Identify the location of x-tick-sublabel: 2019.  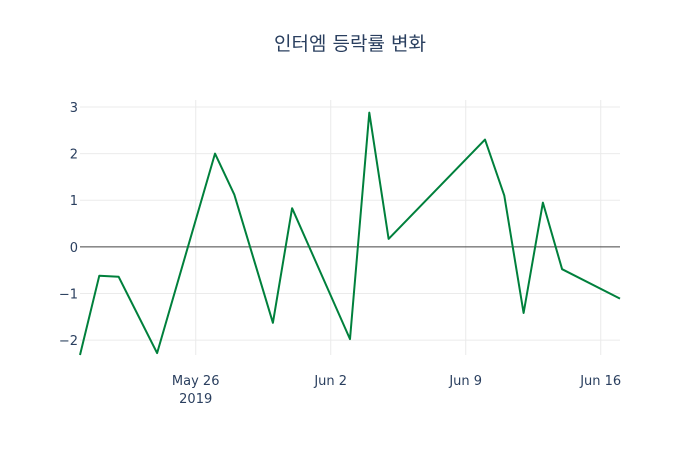
(195, 399).